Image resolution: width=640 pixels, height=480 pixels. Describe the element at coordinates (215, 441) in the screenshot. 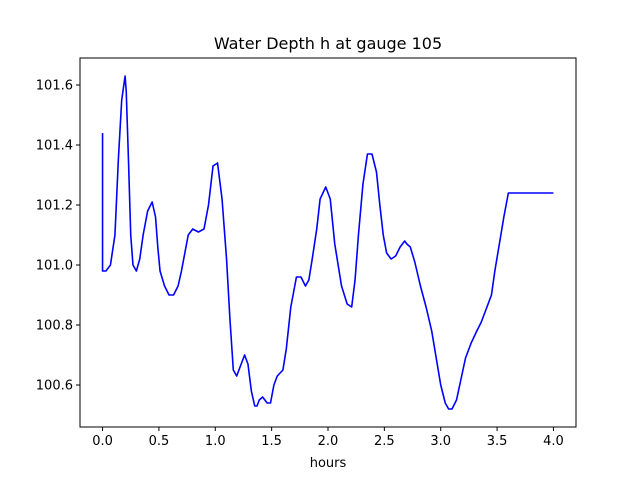

I see `x-tick-label: 1.0` at that location.